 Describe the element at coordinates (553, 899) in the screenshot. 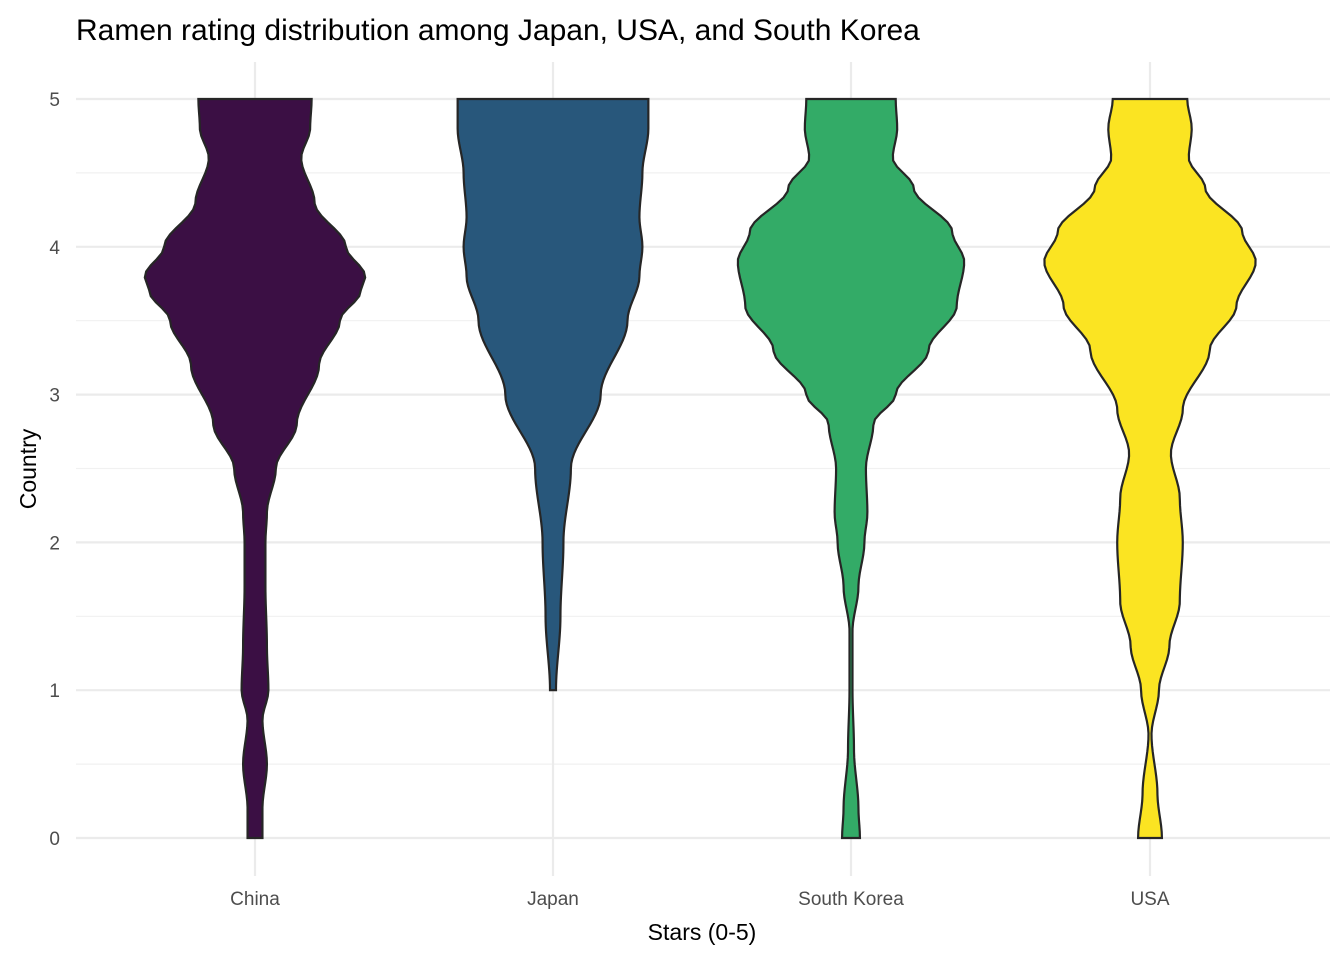

I see `x-tick-label: Japan` at that location.